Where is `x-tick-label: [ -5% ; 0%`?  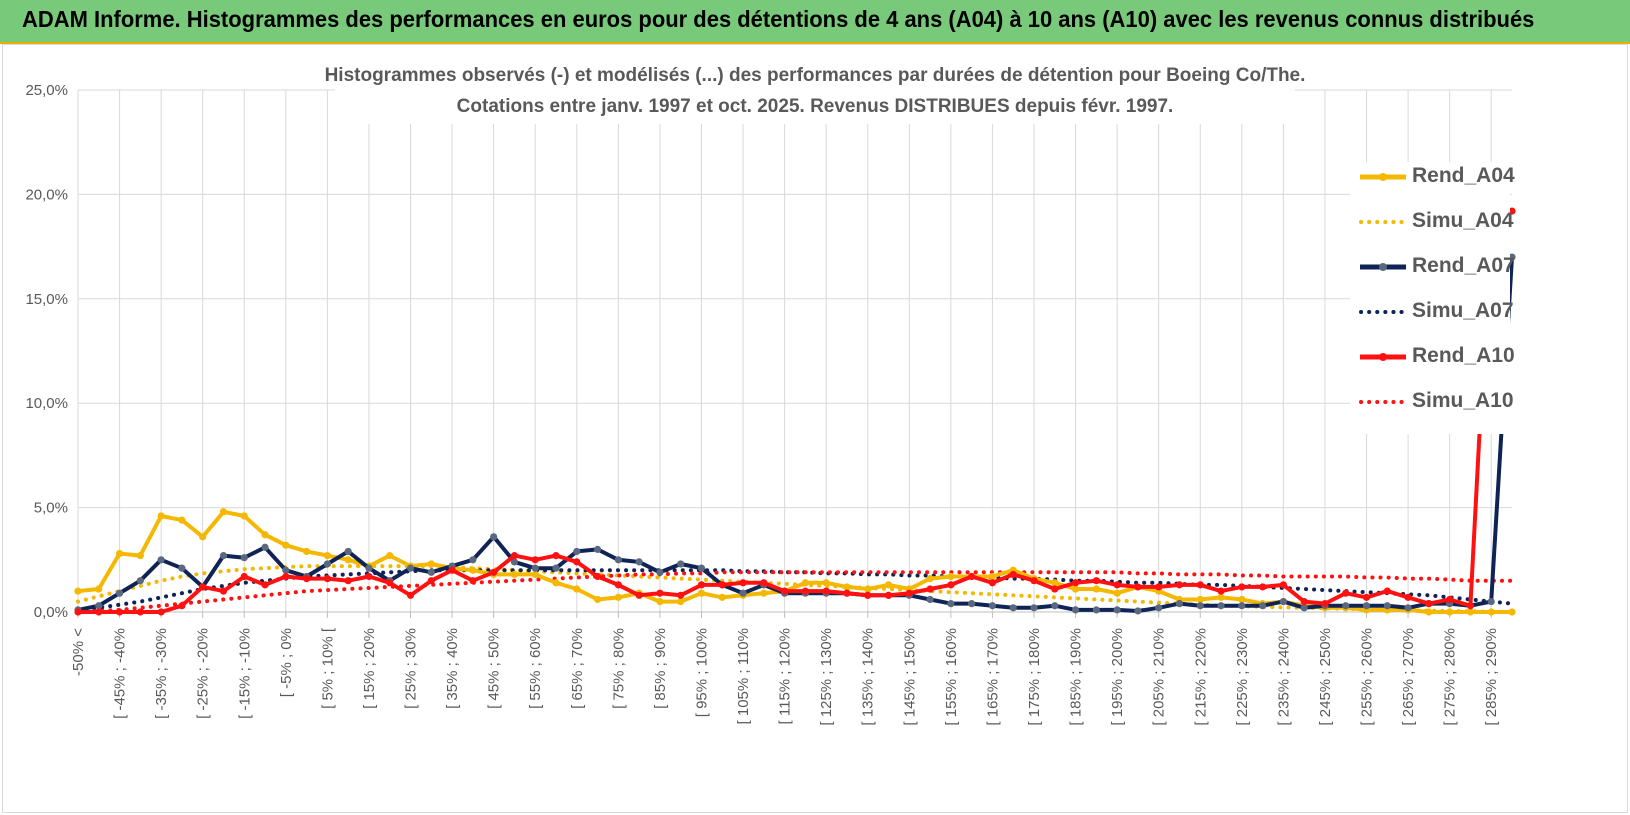
x-tick-label: [ -5% ; 0% is located at coordinates (286, 662).